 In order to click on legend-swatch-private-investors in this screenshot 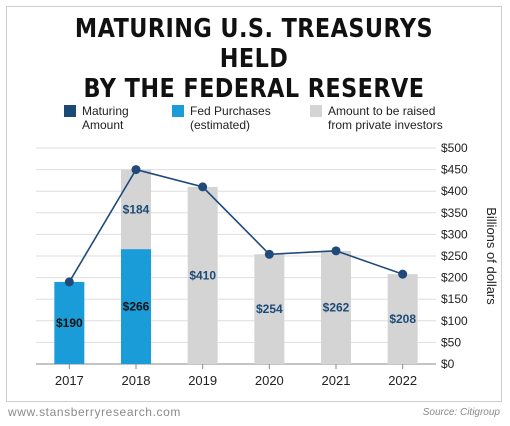, I will do `click(316, 111)`.